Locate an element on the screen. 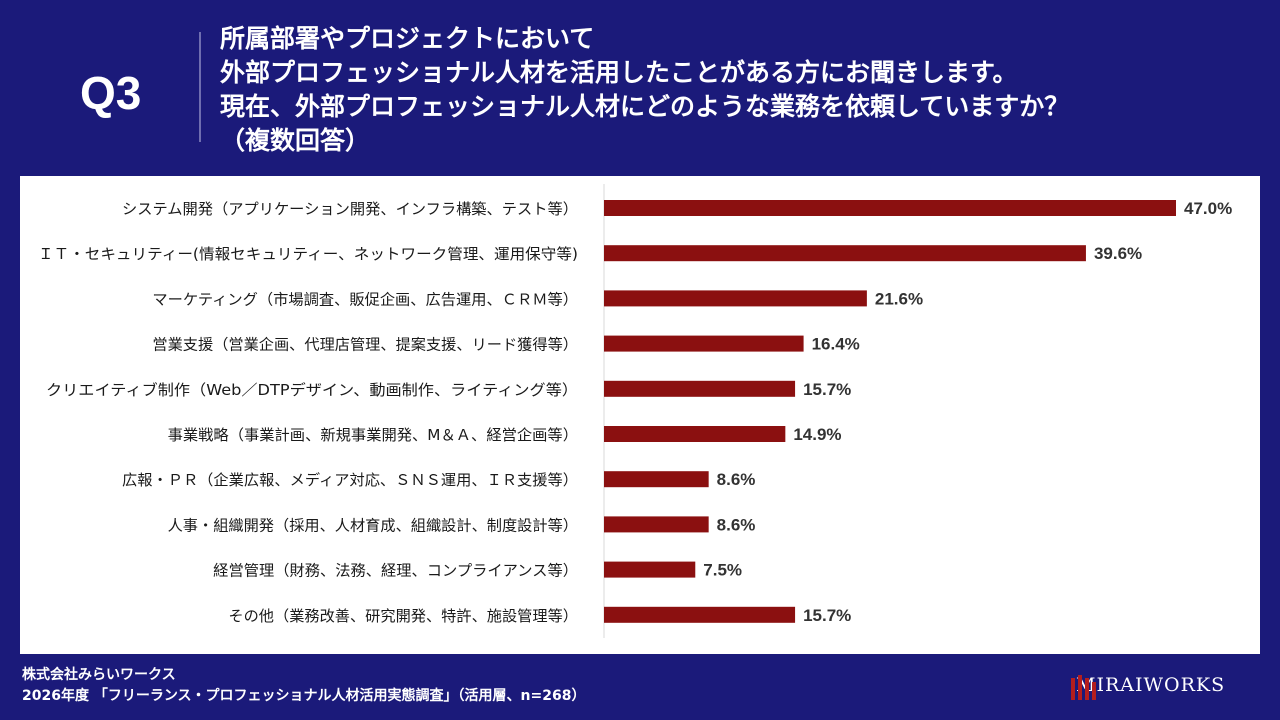  company-logo: MIRAIWORKS is located at coordinates (1147, 687).